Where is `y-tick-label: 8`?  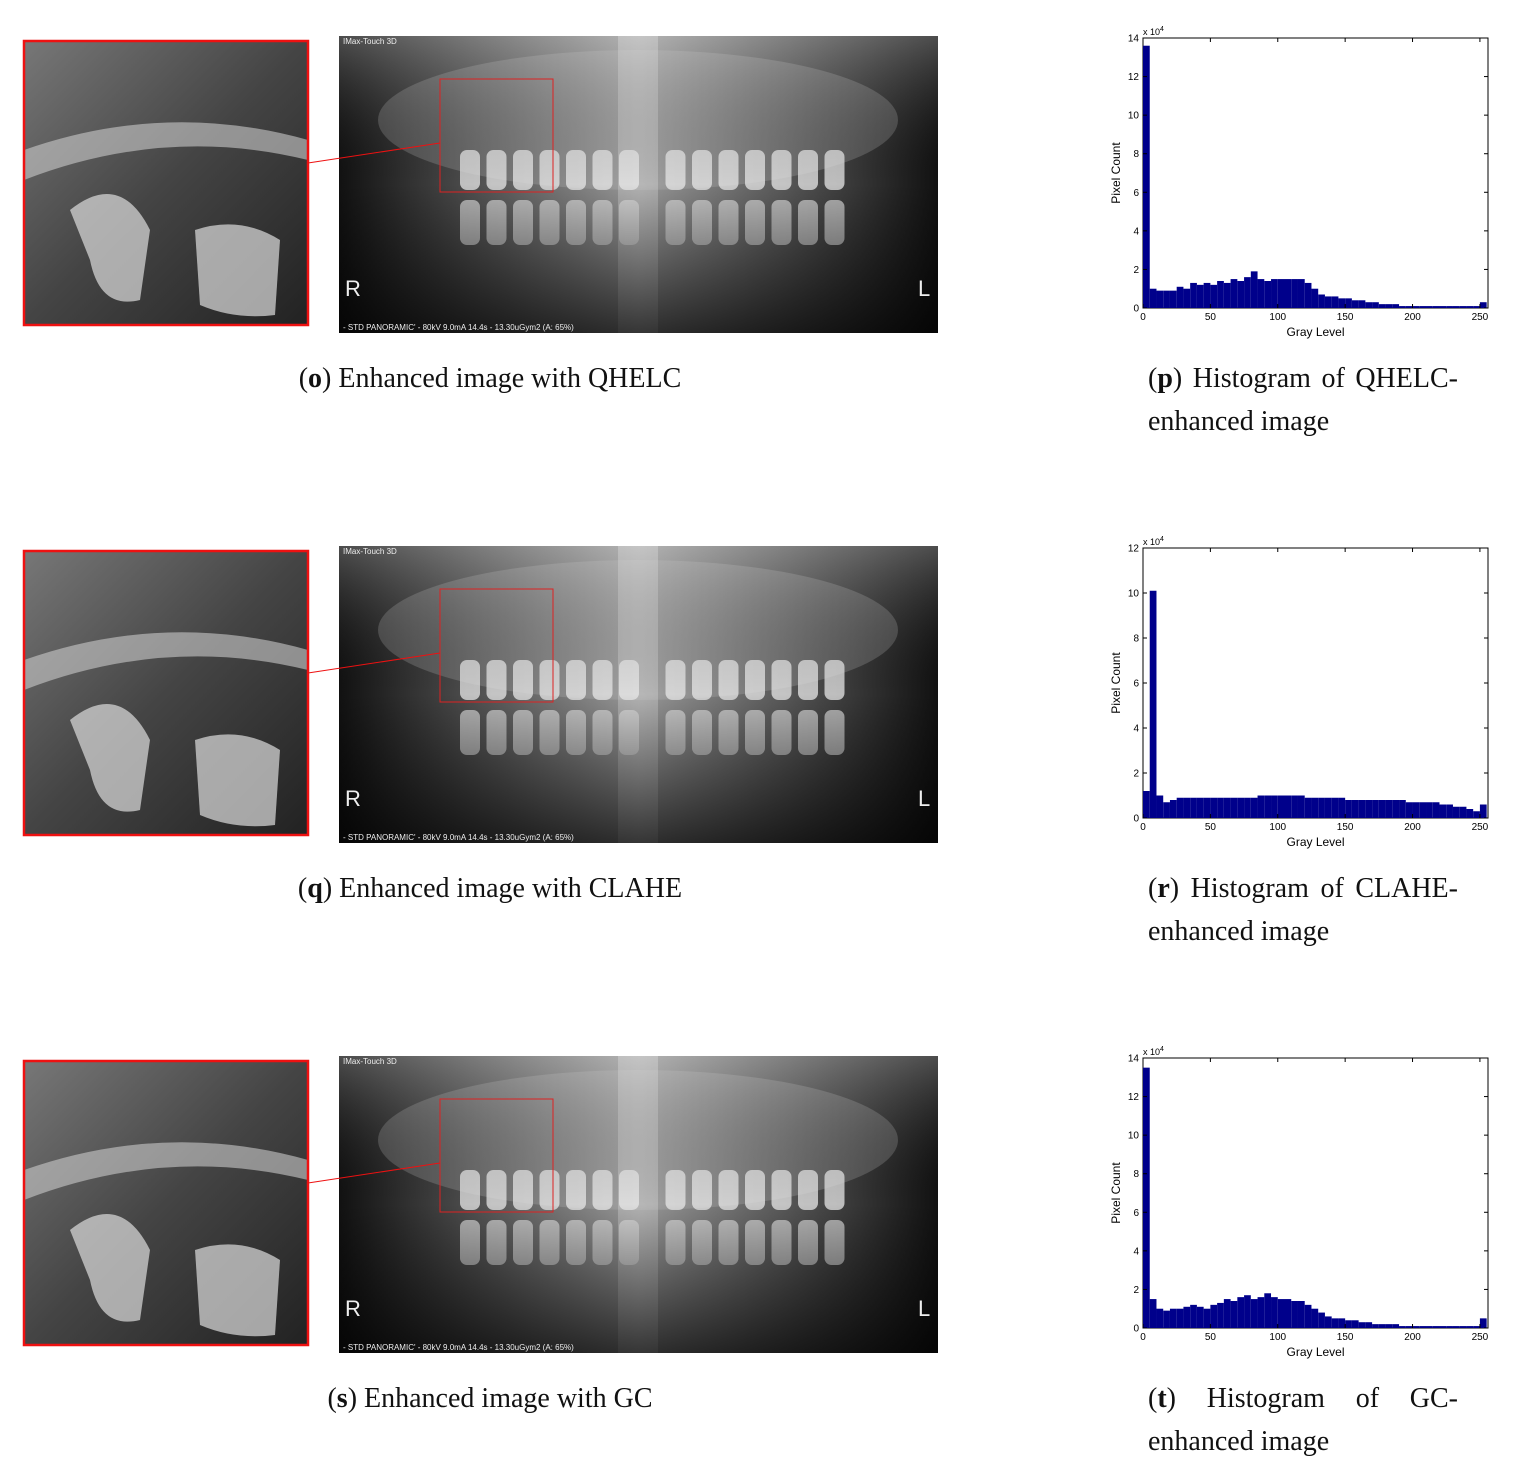
y-tick-label: 8 is located at coordinates (1136, 154).